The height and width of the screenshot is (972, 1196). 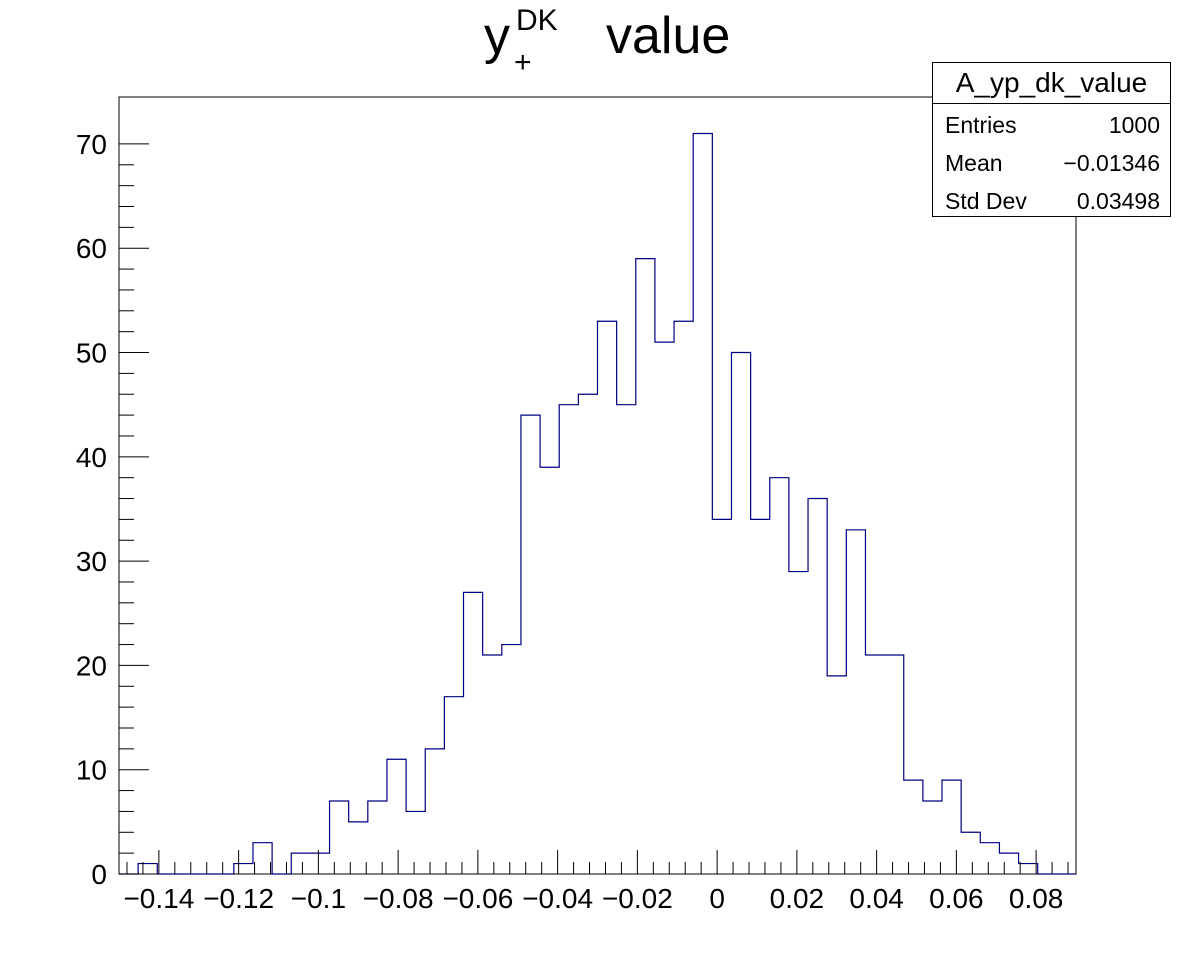 What do you see at coordinates (537, 20) in the screenshot?
I see `title-superscript: DK` at bounding box center [537, 20].